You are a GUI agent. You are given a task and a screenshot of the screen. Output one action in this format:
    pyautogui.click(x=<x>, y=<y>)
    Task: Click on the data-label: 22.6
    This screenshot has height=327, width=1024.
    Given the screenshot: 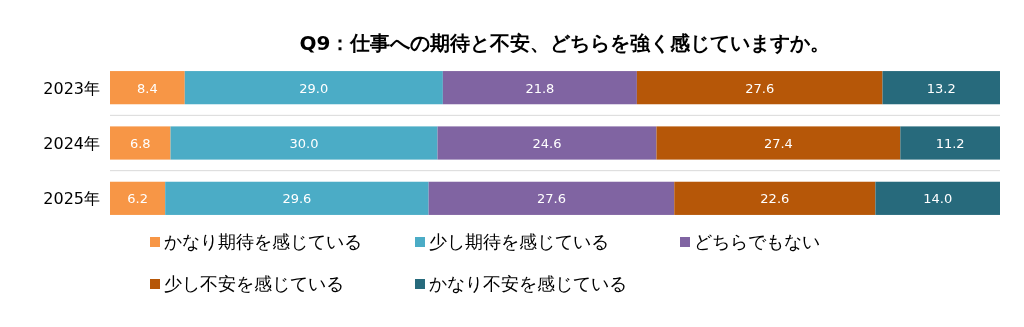 What is the action you would take?
    pyautogui.click(x=775, y=199)
    